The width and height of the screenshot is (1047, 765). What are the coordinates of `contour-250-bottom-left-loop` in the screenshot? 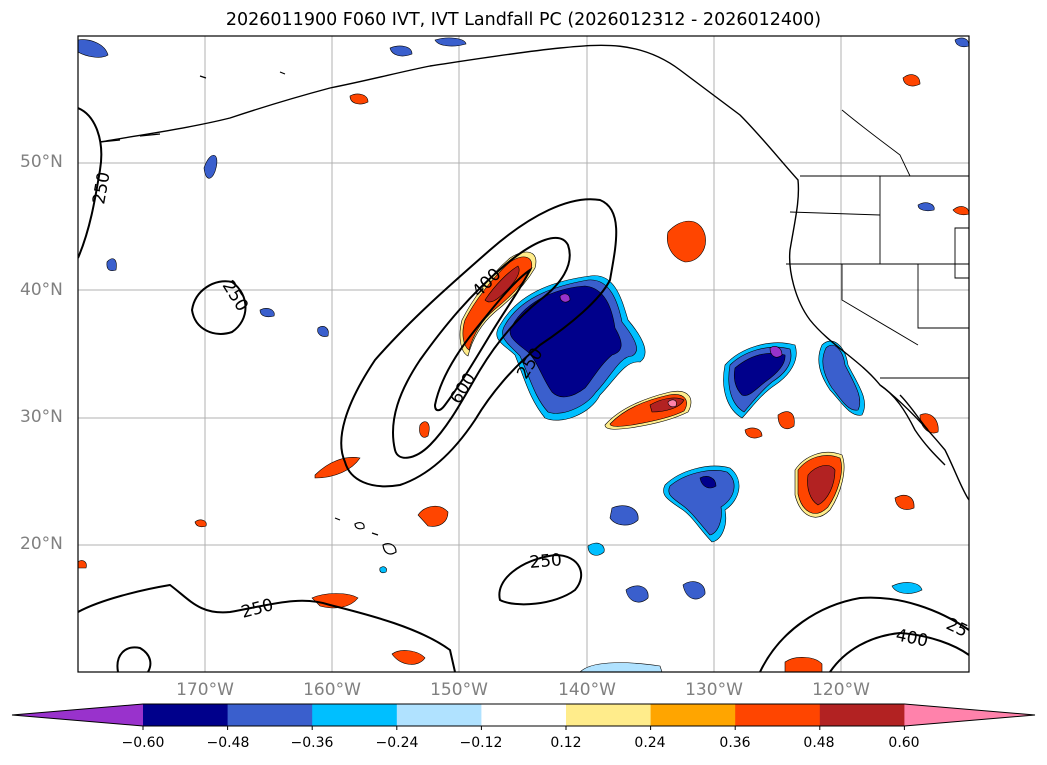 It's located at (134, 659).